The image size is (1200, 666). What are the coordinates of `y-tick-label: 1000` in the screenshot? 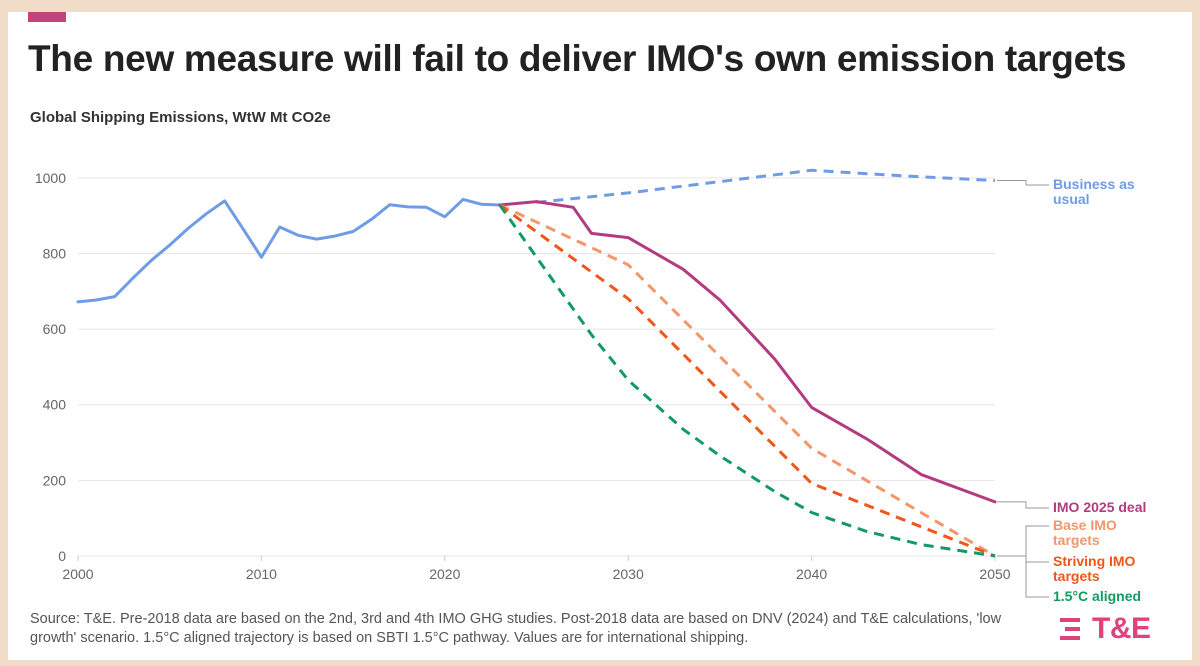 It's located at (50, 178).